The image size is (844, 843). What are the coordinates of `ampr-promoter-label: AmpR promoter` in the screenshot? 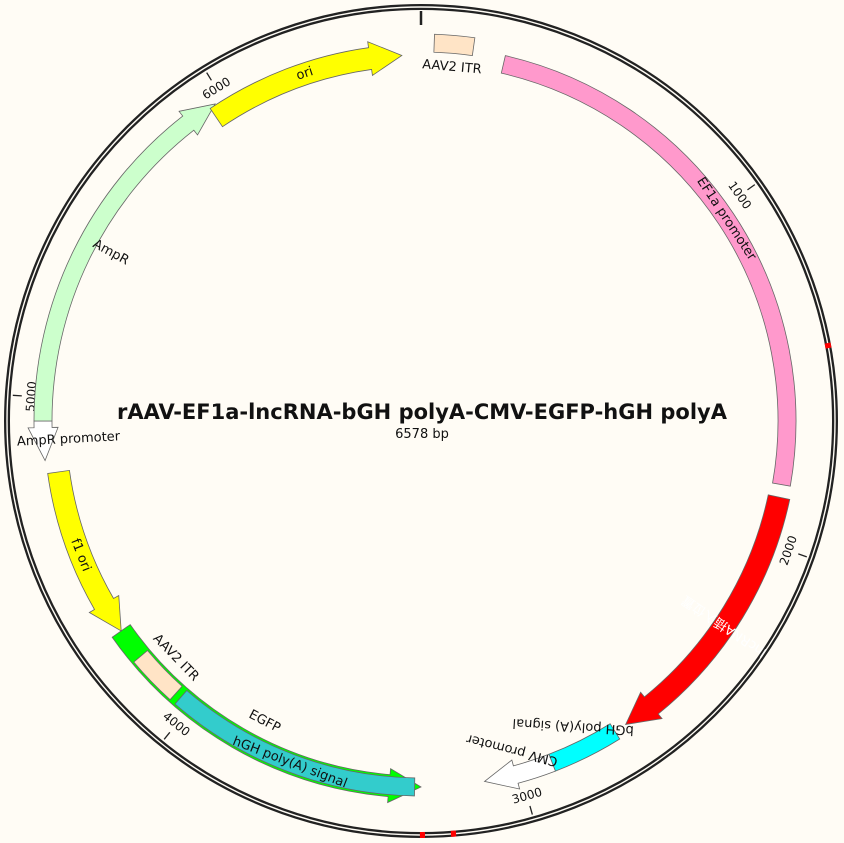 It's located at (69, 439).